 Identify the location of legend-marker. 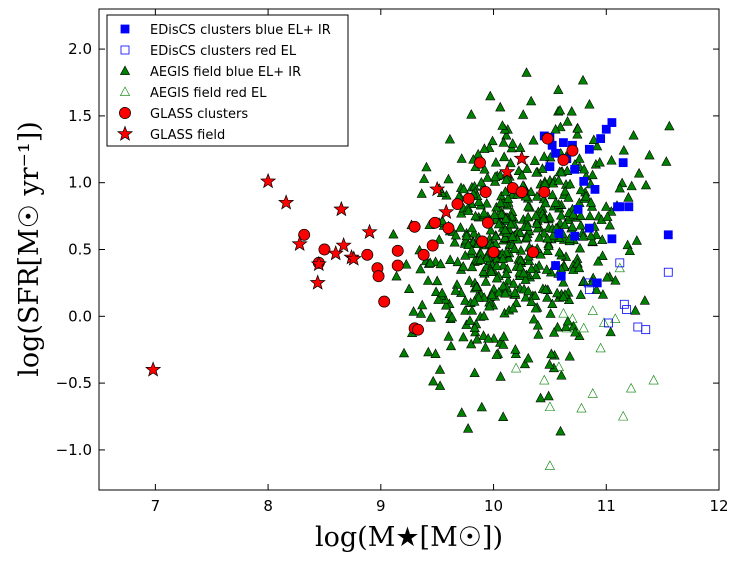
(125, 133).